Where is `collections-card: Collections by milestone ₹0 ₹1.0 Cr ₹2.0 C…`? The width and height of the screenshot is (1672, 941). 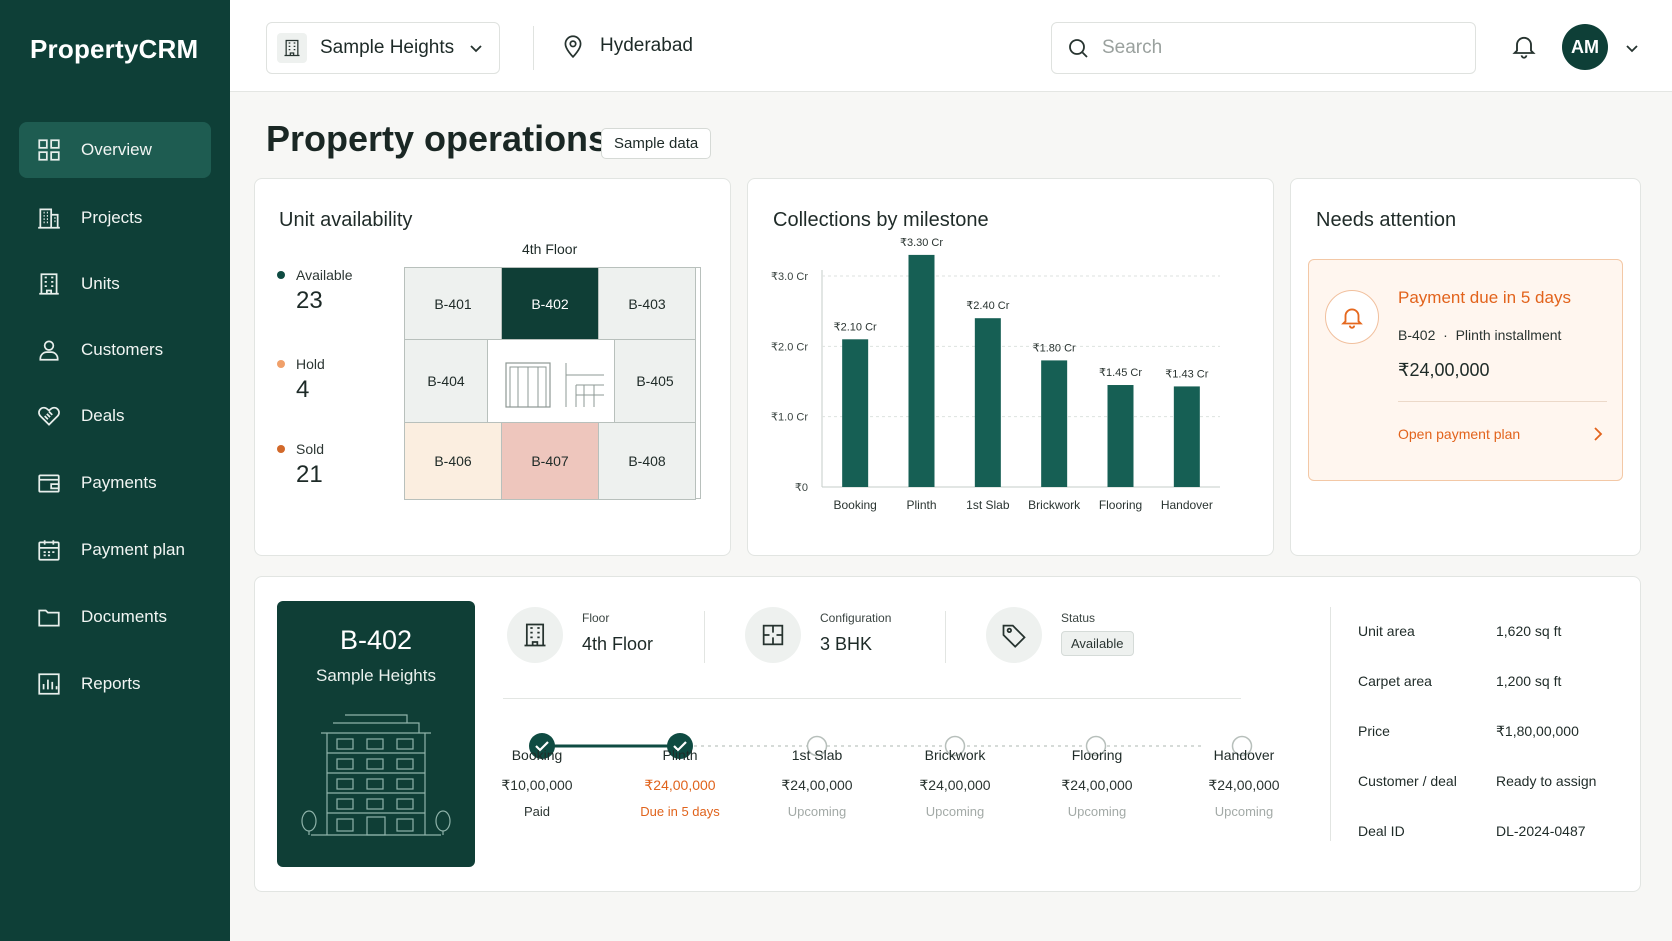
collections-card: Collections by milestone ₹0 ₹1.0 Cr ₹2.0 C… is located at coordinates (1010, 367).